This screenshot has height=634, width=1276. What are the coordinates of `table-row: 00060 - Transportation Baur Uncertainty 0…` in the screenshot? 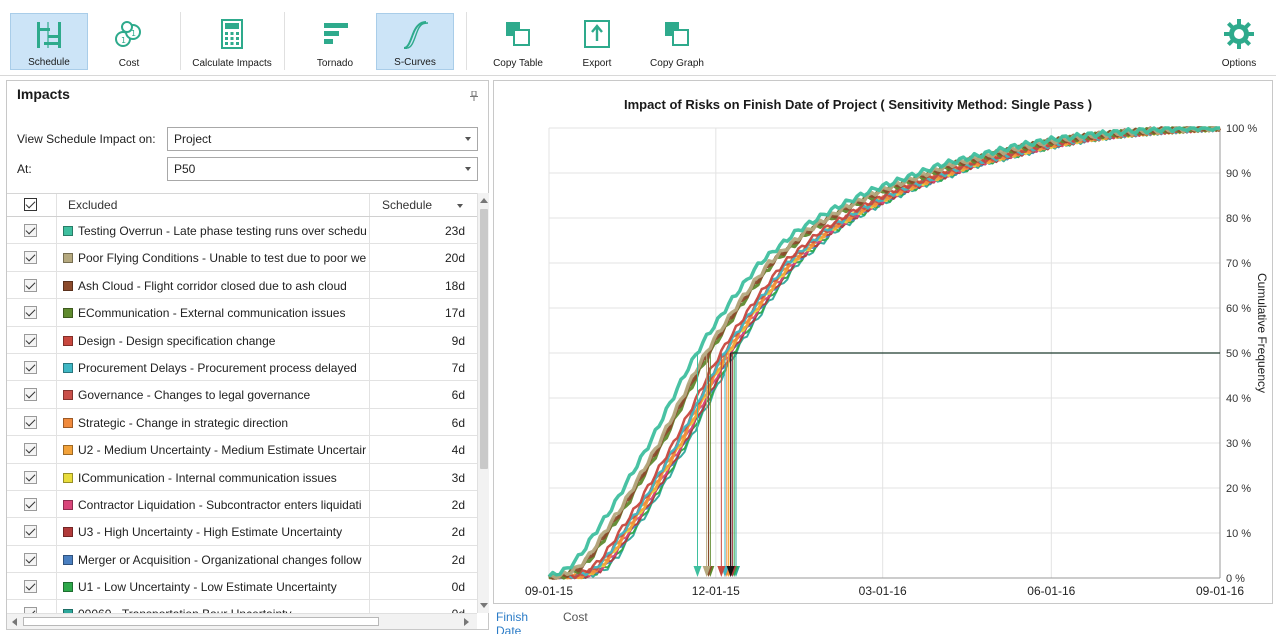 It's located at (242, 606).